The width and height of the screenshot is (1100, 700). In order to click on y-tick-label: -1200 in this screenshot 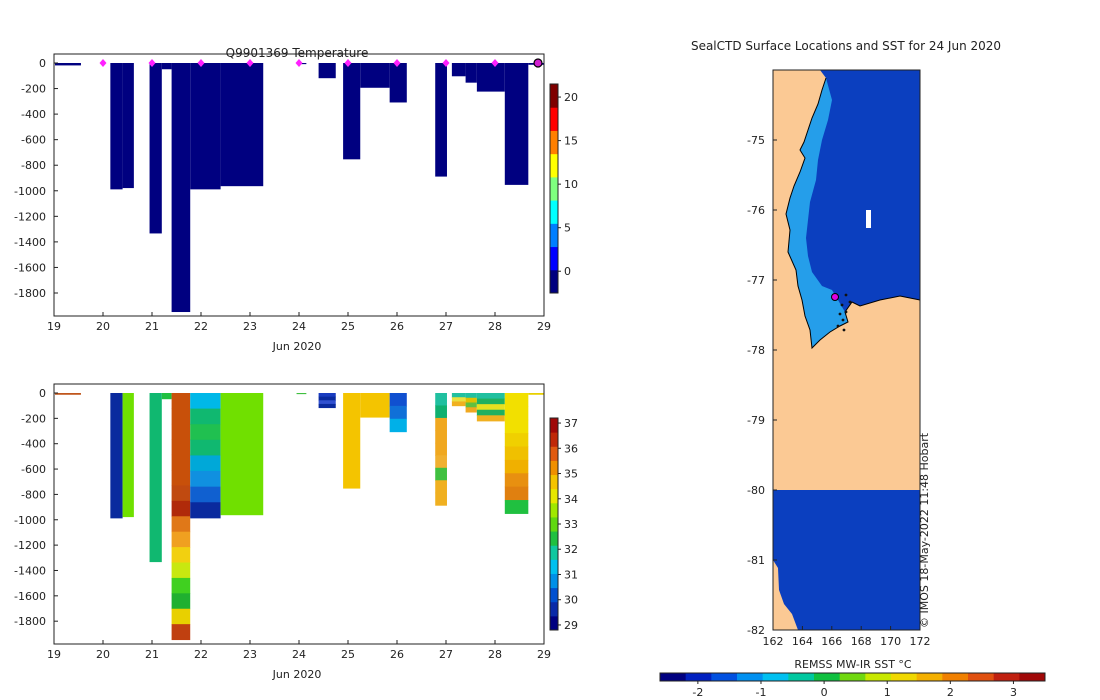, I will do `click(30, 545)`.